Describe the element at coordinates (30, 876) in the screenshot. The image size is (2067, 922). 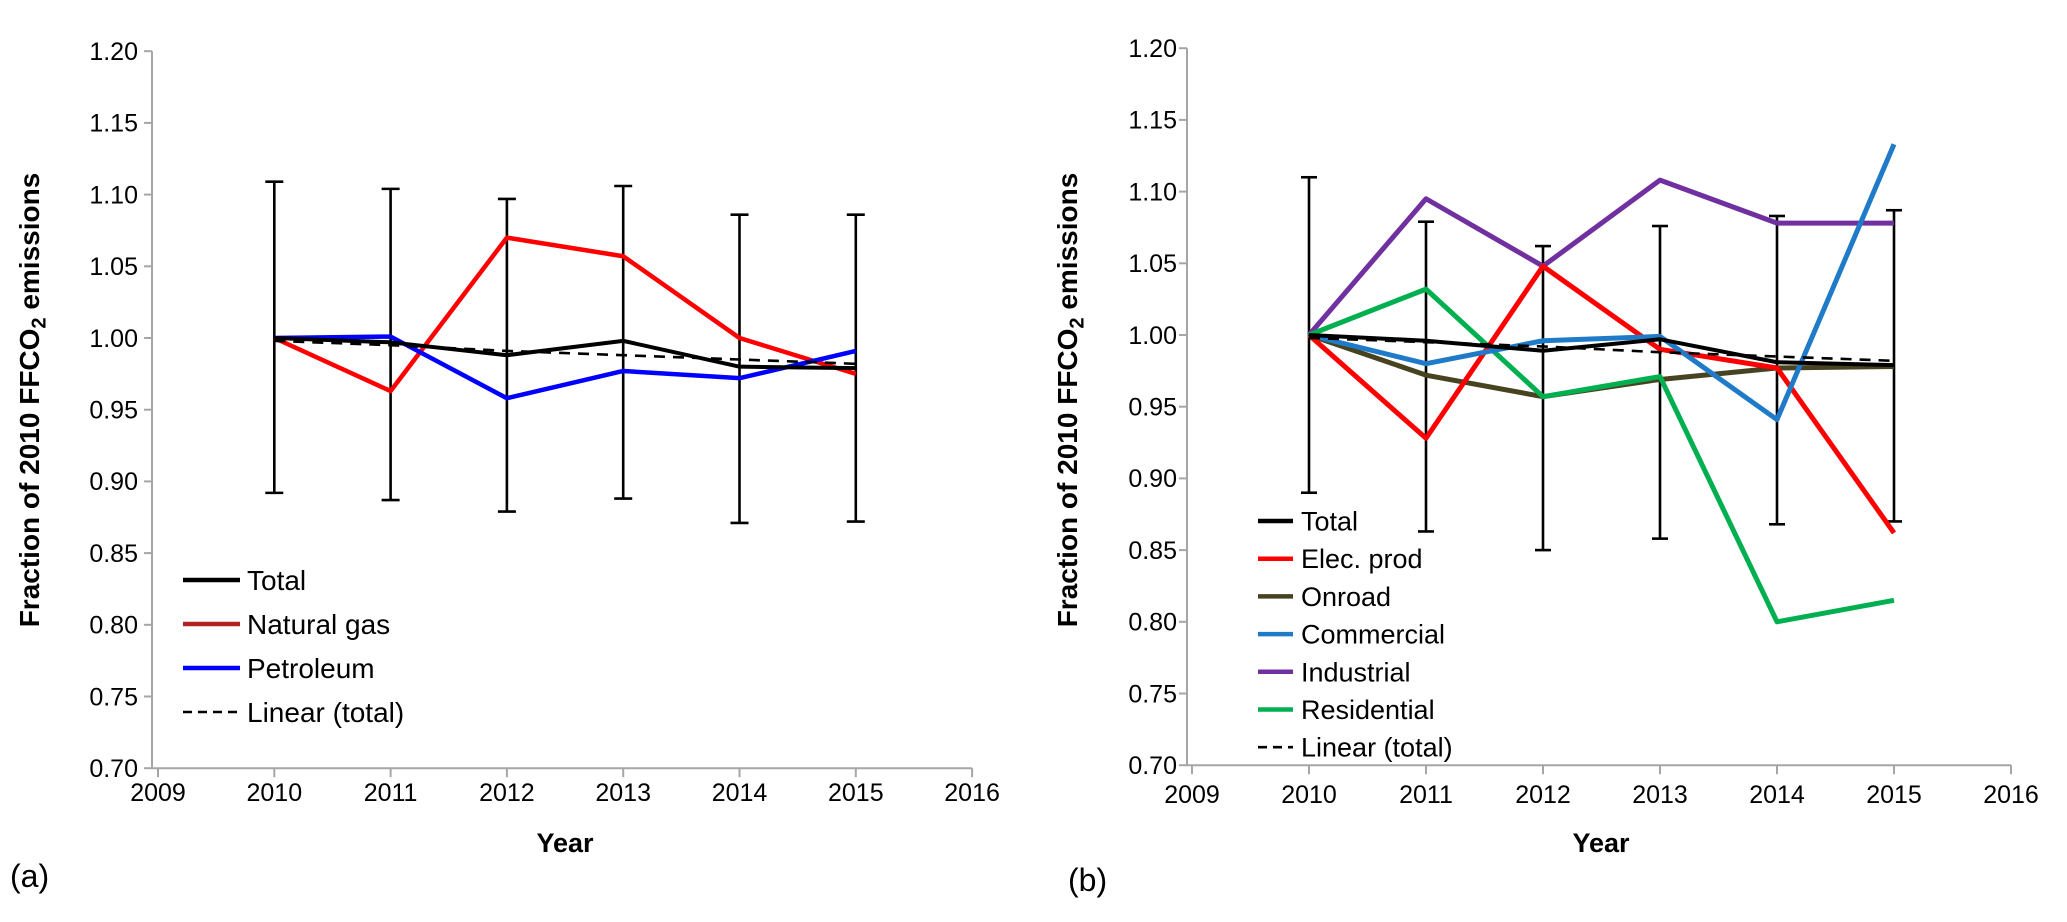
I see `panel-label-a: (a)` at that location.